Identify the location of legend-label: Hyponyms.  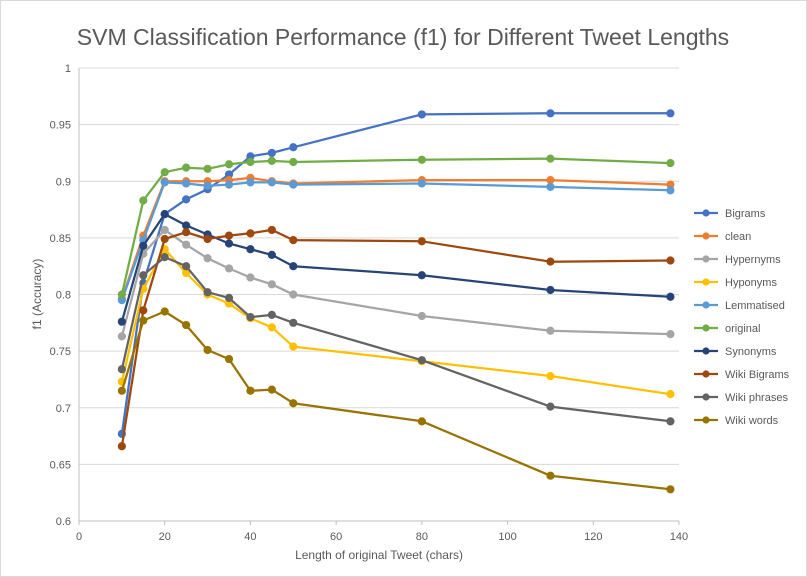
(751, 283).